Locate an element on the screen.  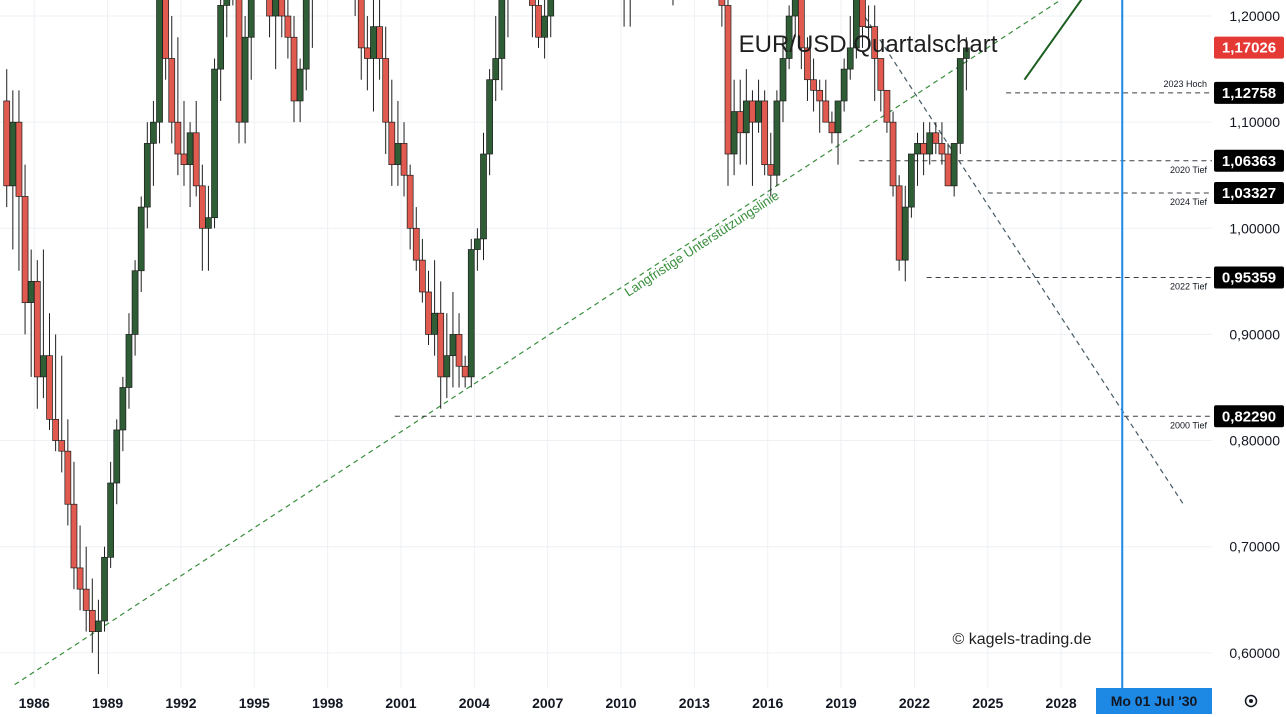
price-label: 1,06363 is located at coordinates (1249, 161).